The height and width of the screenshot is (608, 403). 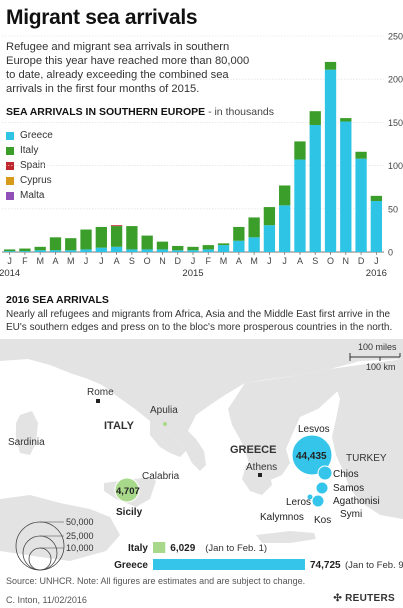 What do you see at coordinates (346, 474) in the screenshot?
I see `map-label-chios: Chios` at bounding box center [346, 474].